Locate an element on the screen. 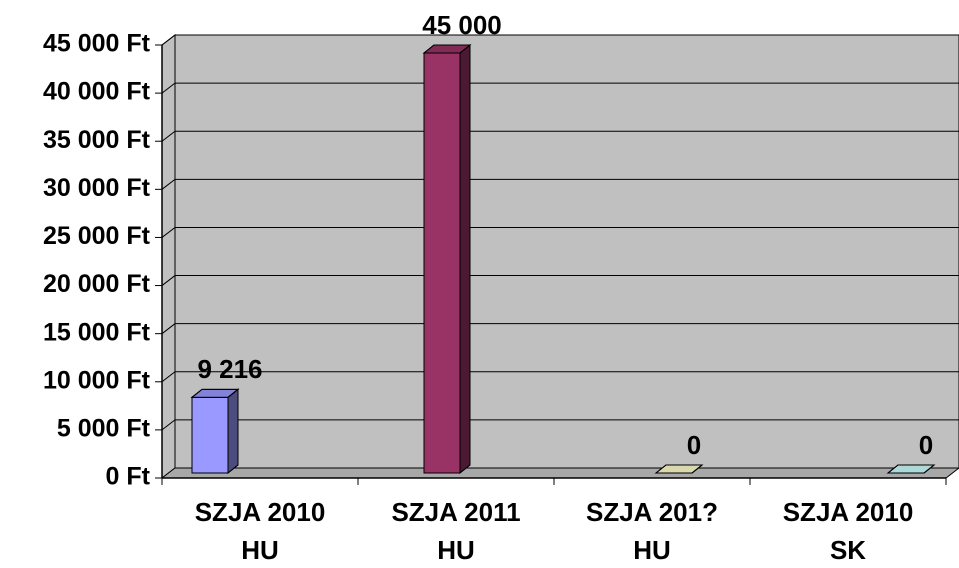 The image size is (959, 568). y-tick-label: 35 000 Ft is located at coordinates (97, 140).